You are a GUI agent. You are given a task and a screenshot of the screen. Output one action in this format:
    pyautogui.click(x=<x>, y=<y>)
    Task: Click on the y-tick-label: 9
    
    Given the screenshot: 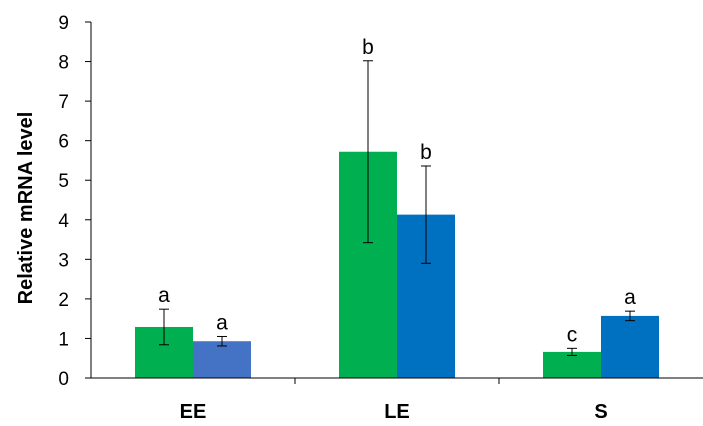 What is the action you would take?
    pyautogui.click(x=63, y=23)
    